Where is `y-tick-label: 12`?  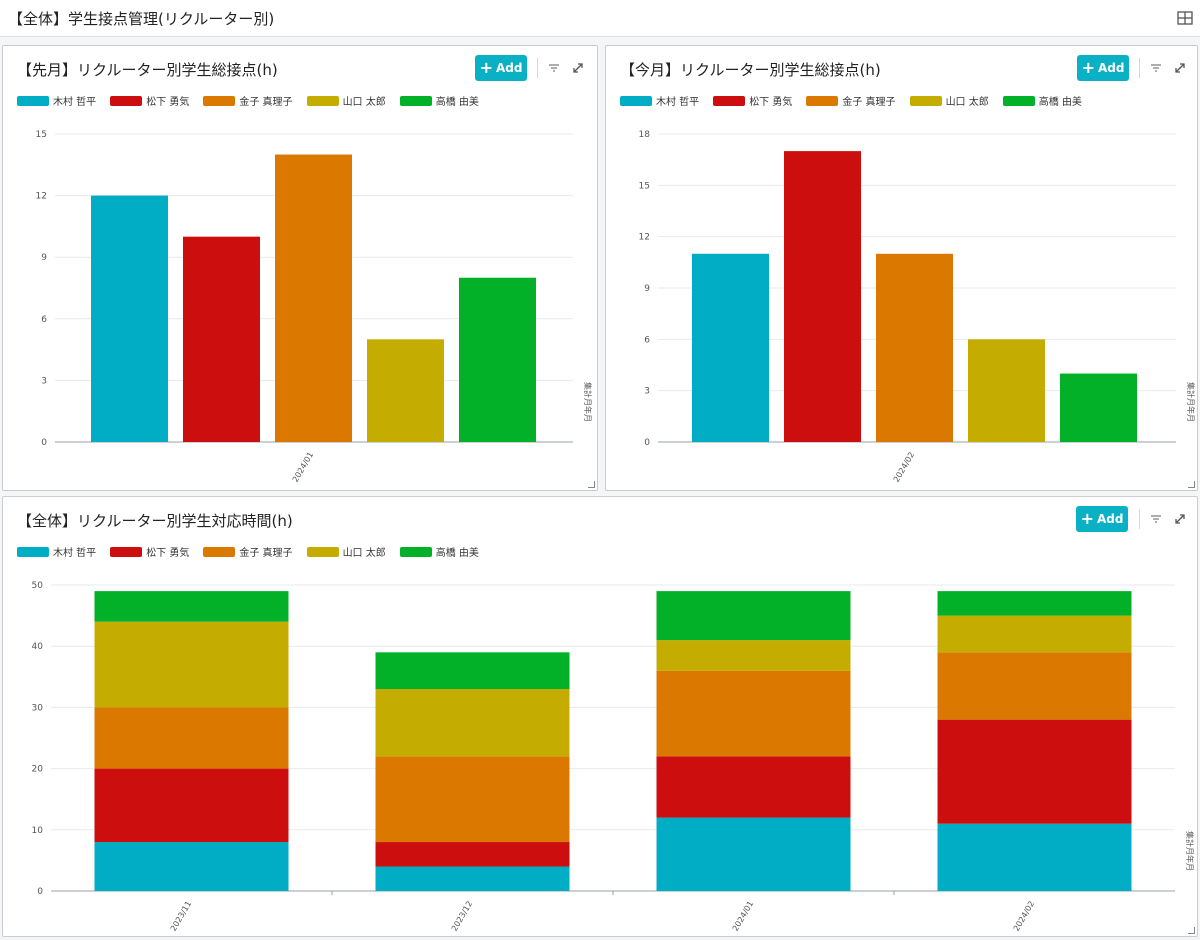 y-tick-label: 12 is located at coordinates (644, 238).